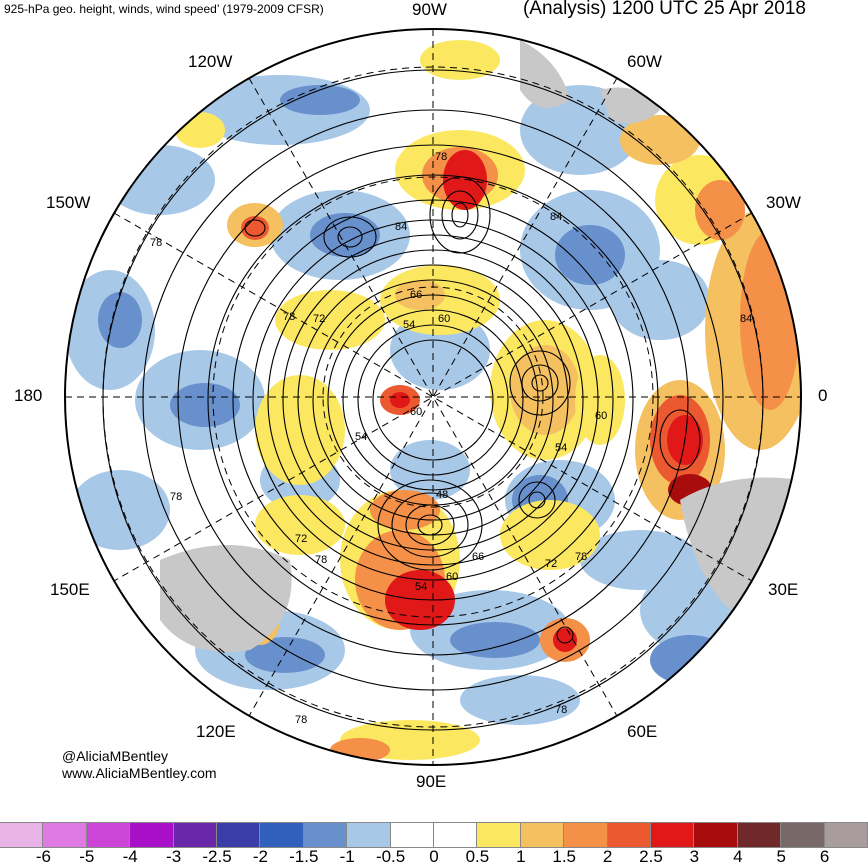  I want to click on lon-label-30e: 30E, so click(783, 589).